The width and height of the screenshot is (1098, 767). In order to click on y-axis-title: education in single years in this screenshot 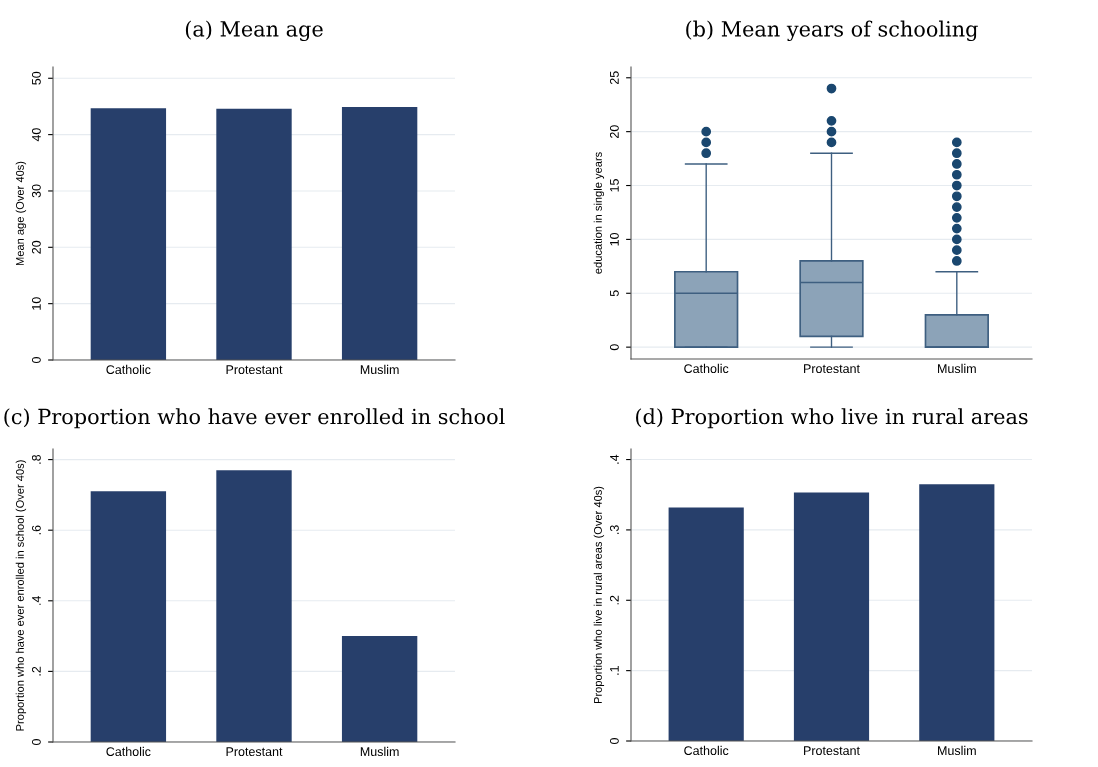, I will do `click(599, 213)`.